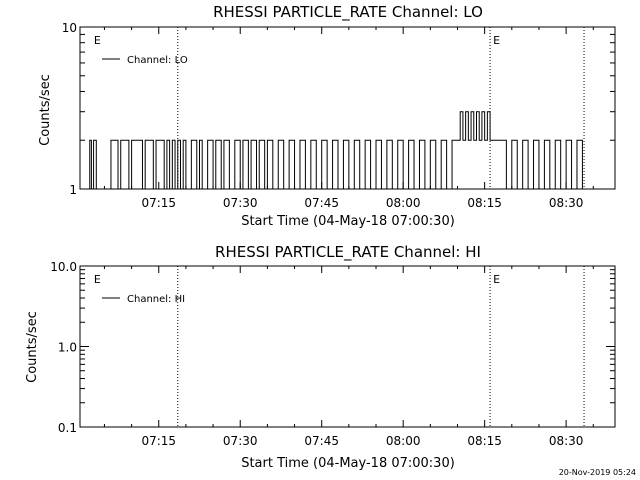  I want to click on y-tick-label: 10.0, so click(63, 267).